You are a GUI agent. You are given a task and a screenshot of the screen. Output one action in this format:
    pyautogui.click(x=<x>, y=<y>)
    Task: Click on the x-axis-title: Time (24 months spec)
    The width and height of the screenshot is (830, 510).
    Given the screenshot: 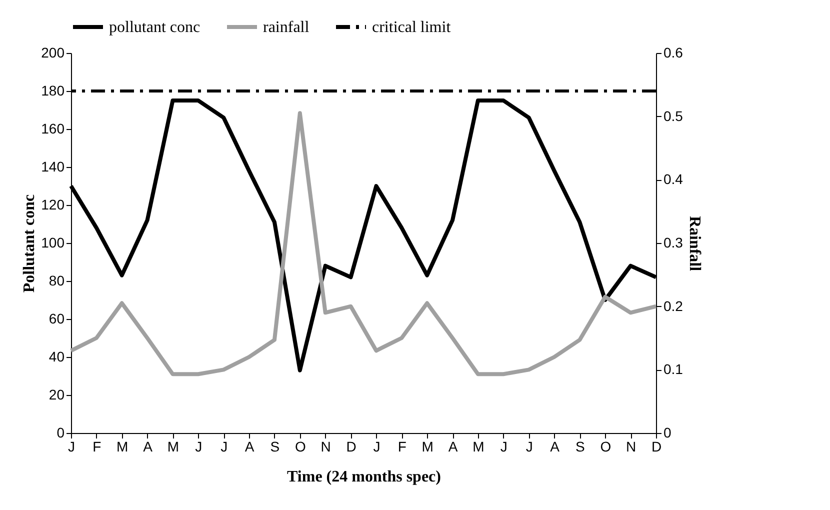 What is the action you would take?
    pyautogui.click(x=364, y=477)
    